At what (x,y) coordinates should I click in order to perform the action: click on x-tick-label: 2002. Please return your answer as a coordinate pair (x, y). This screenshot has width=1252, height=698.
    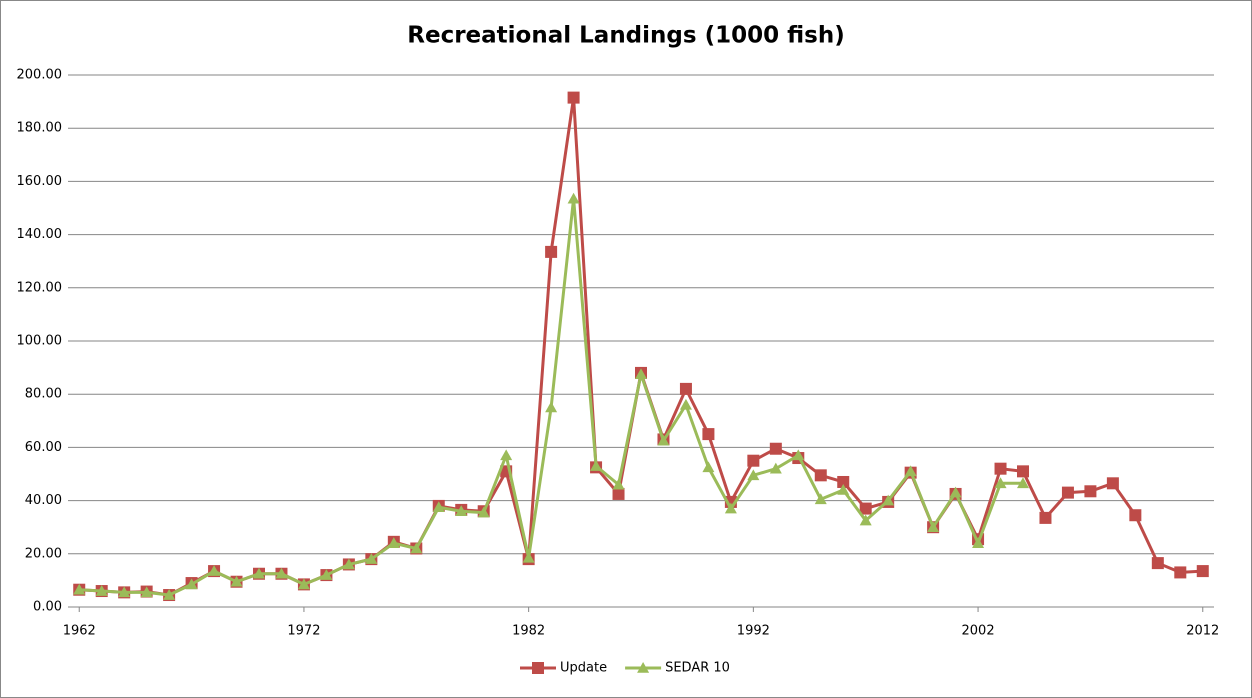
    Looking at the image, I should click on (978, 631).